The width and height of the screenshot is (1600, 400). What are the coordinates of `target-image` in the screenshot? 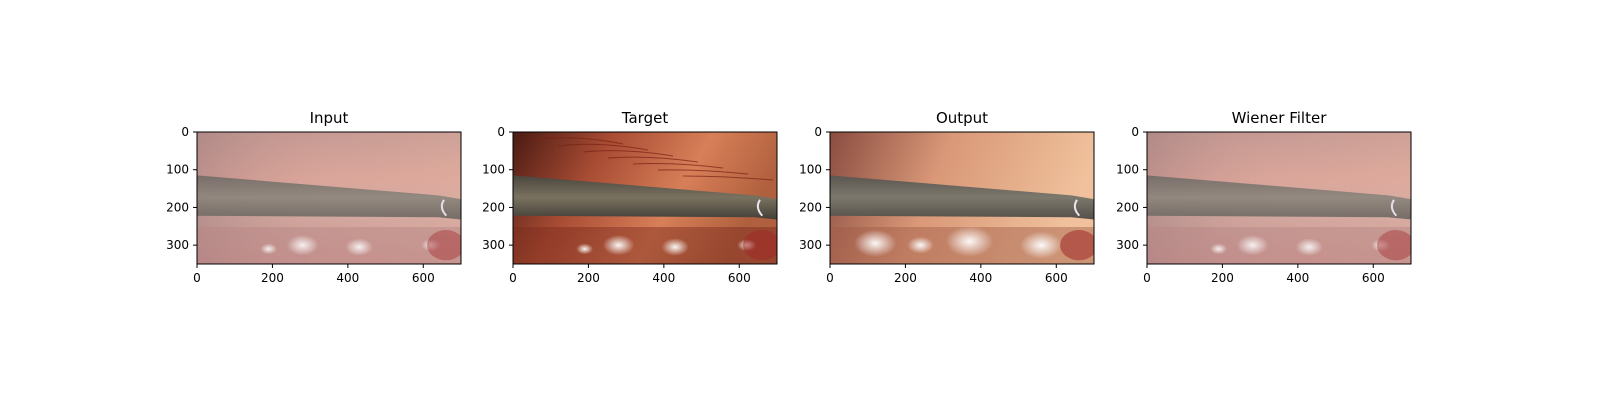 It's located at (645, 198).